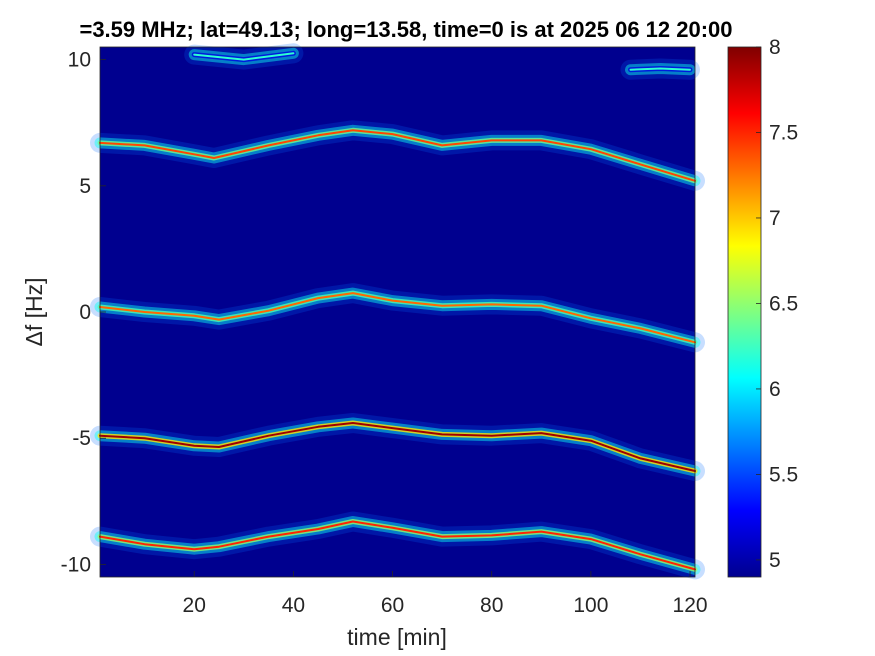 The width and height of the screenshot is (875, 656). I want to click on colorbar, so click(744, 312).